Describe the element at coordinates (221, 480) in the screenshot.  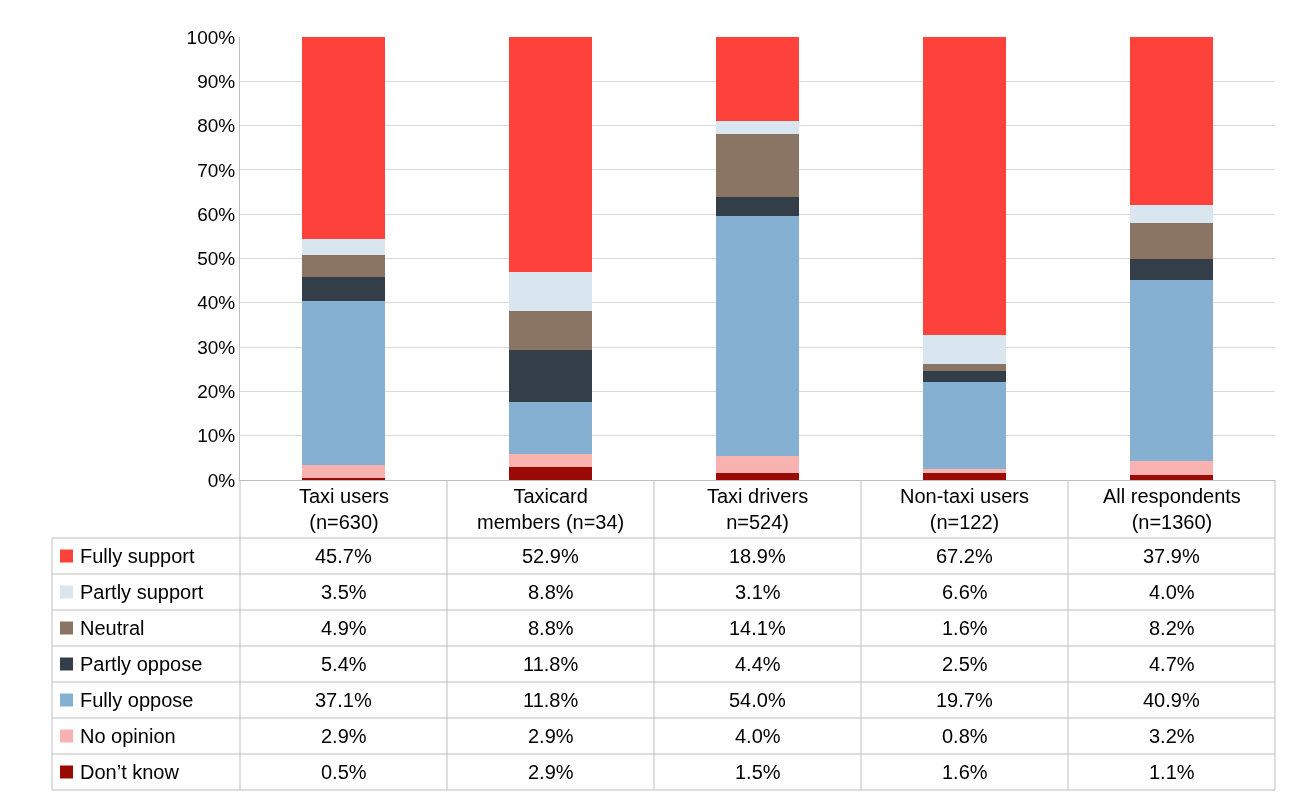
I see `y-tick-label: 0%` at that location.